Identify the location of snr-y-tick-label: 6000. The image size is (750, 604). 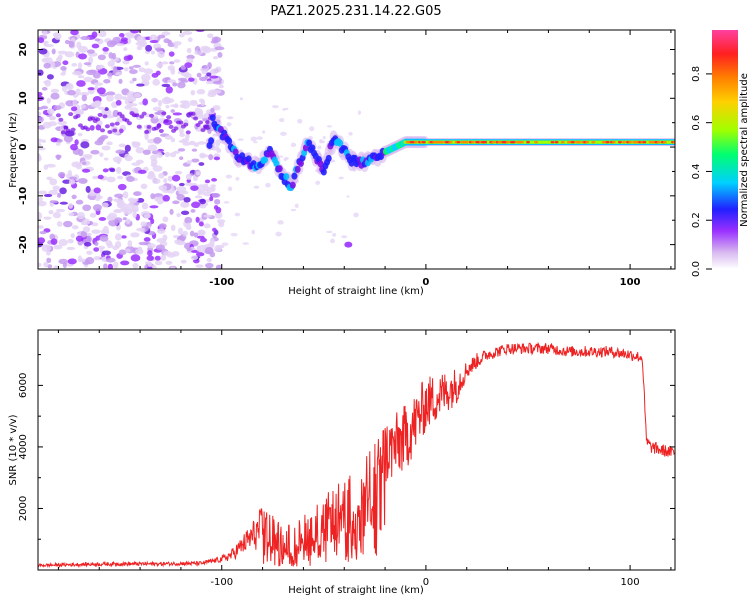
(23, 385).